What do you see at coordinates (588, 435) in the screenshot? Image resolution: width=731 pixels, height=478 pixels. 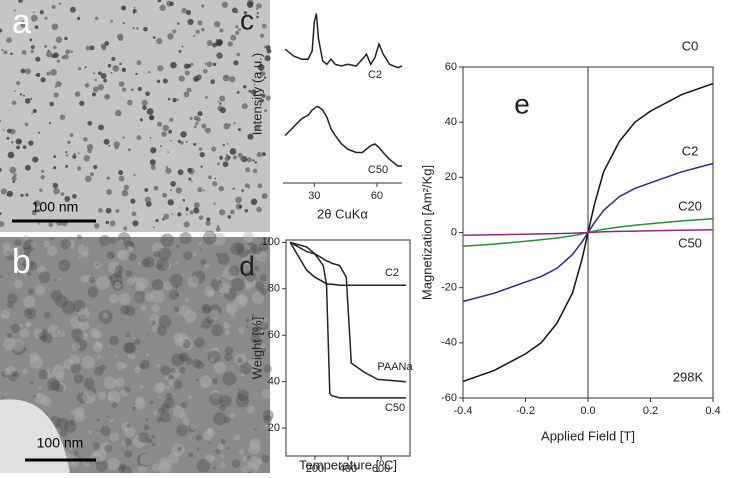 I see `x-axis-label: Applied Field [T]` at bounding box center [588, 435].